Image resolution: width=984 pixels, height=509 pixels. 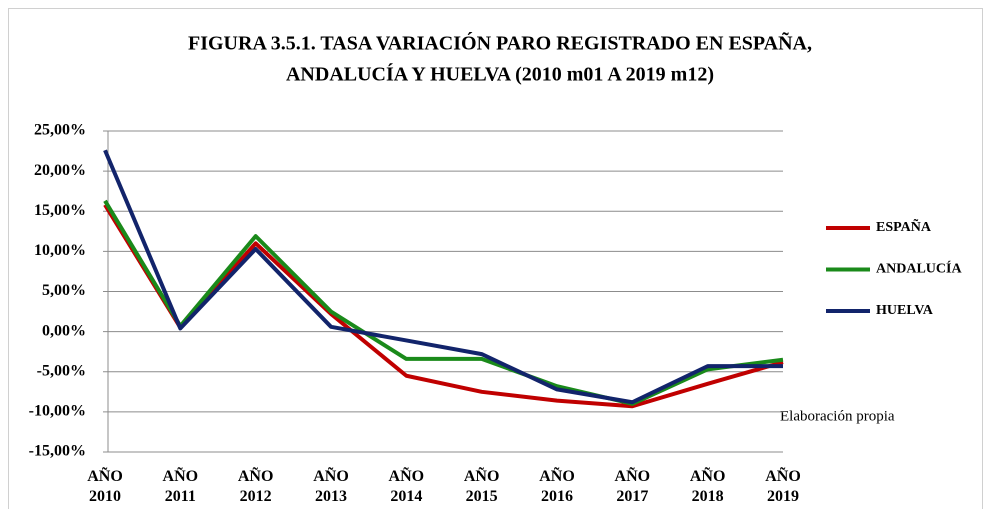 I want to click on x-tick-label: AÑO 2017, so click(x=632, y=486).